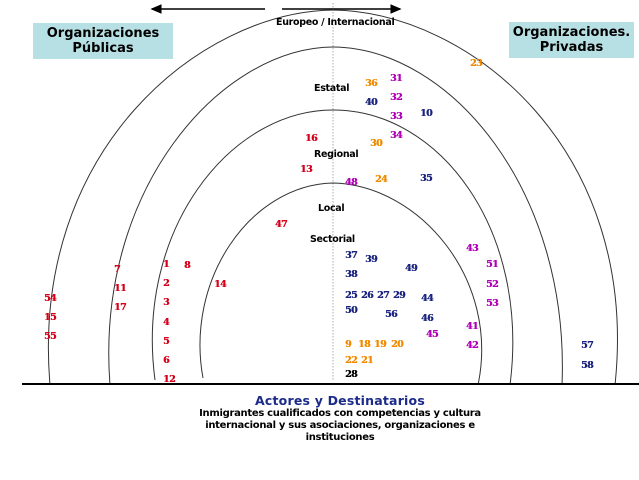 This screenshot has width=639, height=480. Describe the element at coordinates (380, 344) in the screenshot. I see `actor-number: 19` at that location.